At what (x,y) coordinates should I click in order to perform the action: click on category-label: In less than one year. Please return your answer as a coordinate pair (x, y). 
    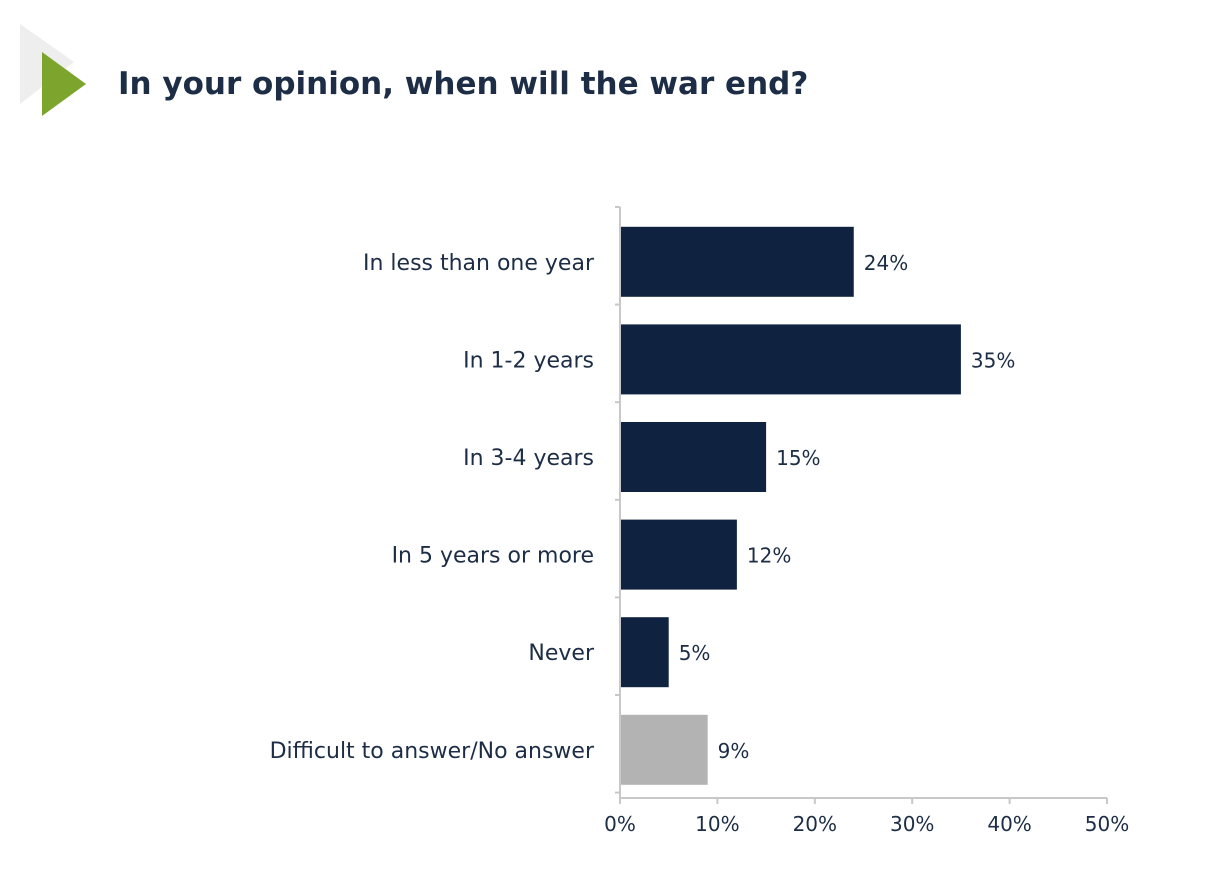
    Looking at the image, I should click on (479, 263).